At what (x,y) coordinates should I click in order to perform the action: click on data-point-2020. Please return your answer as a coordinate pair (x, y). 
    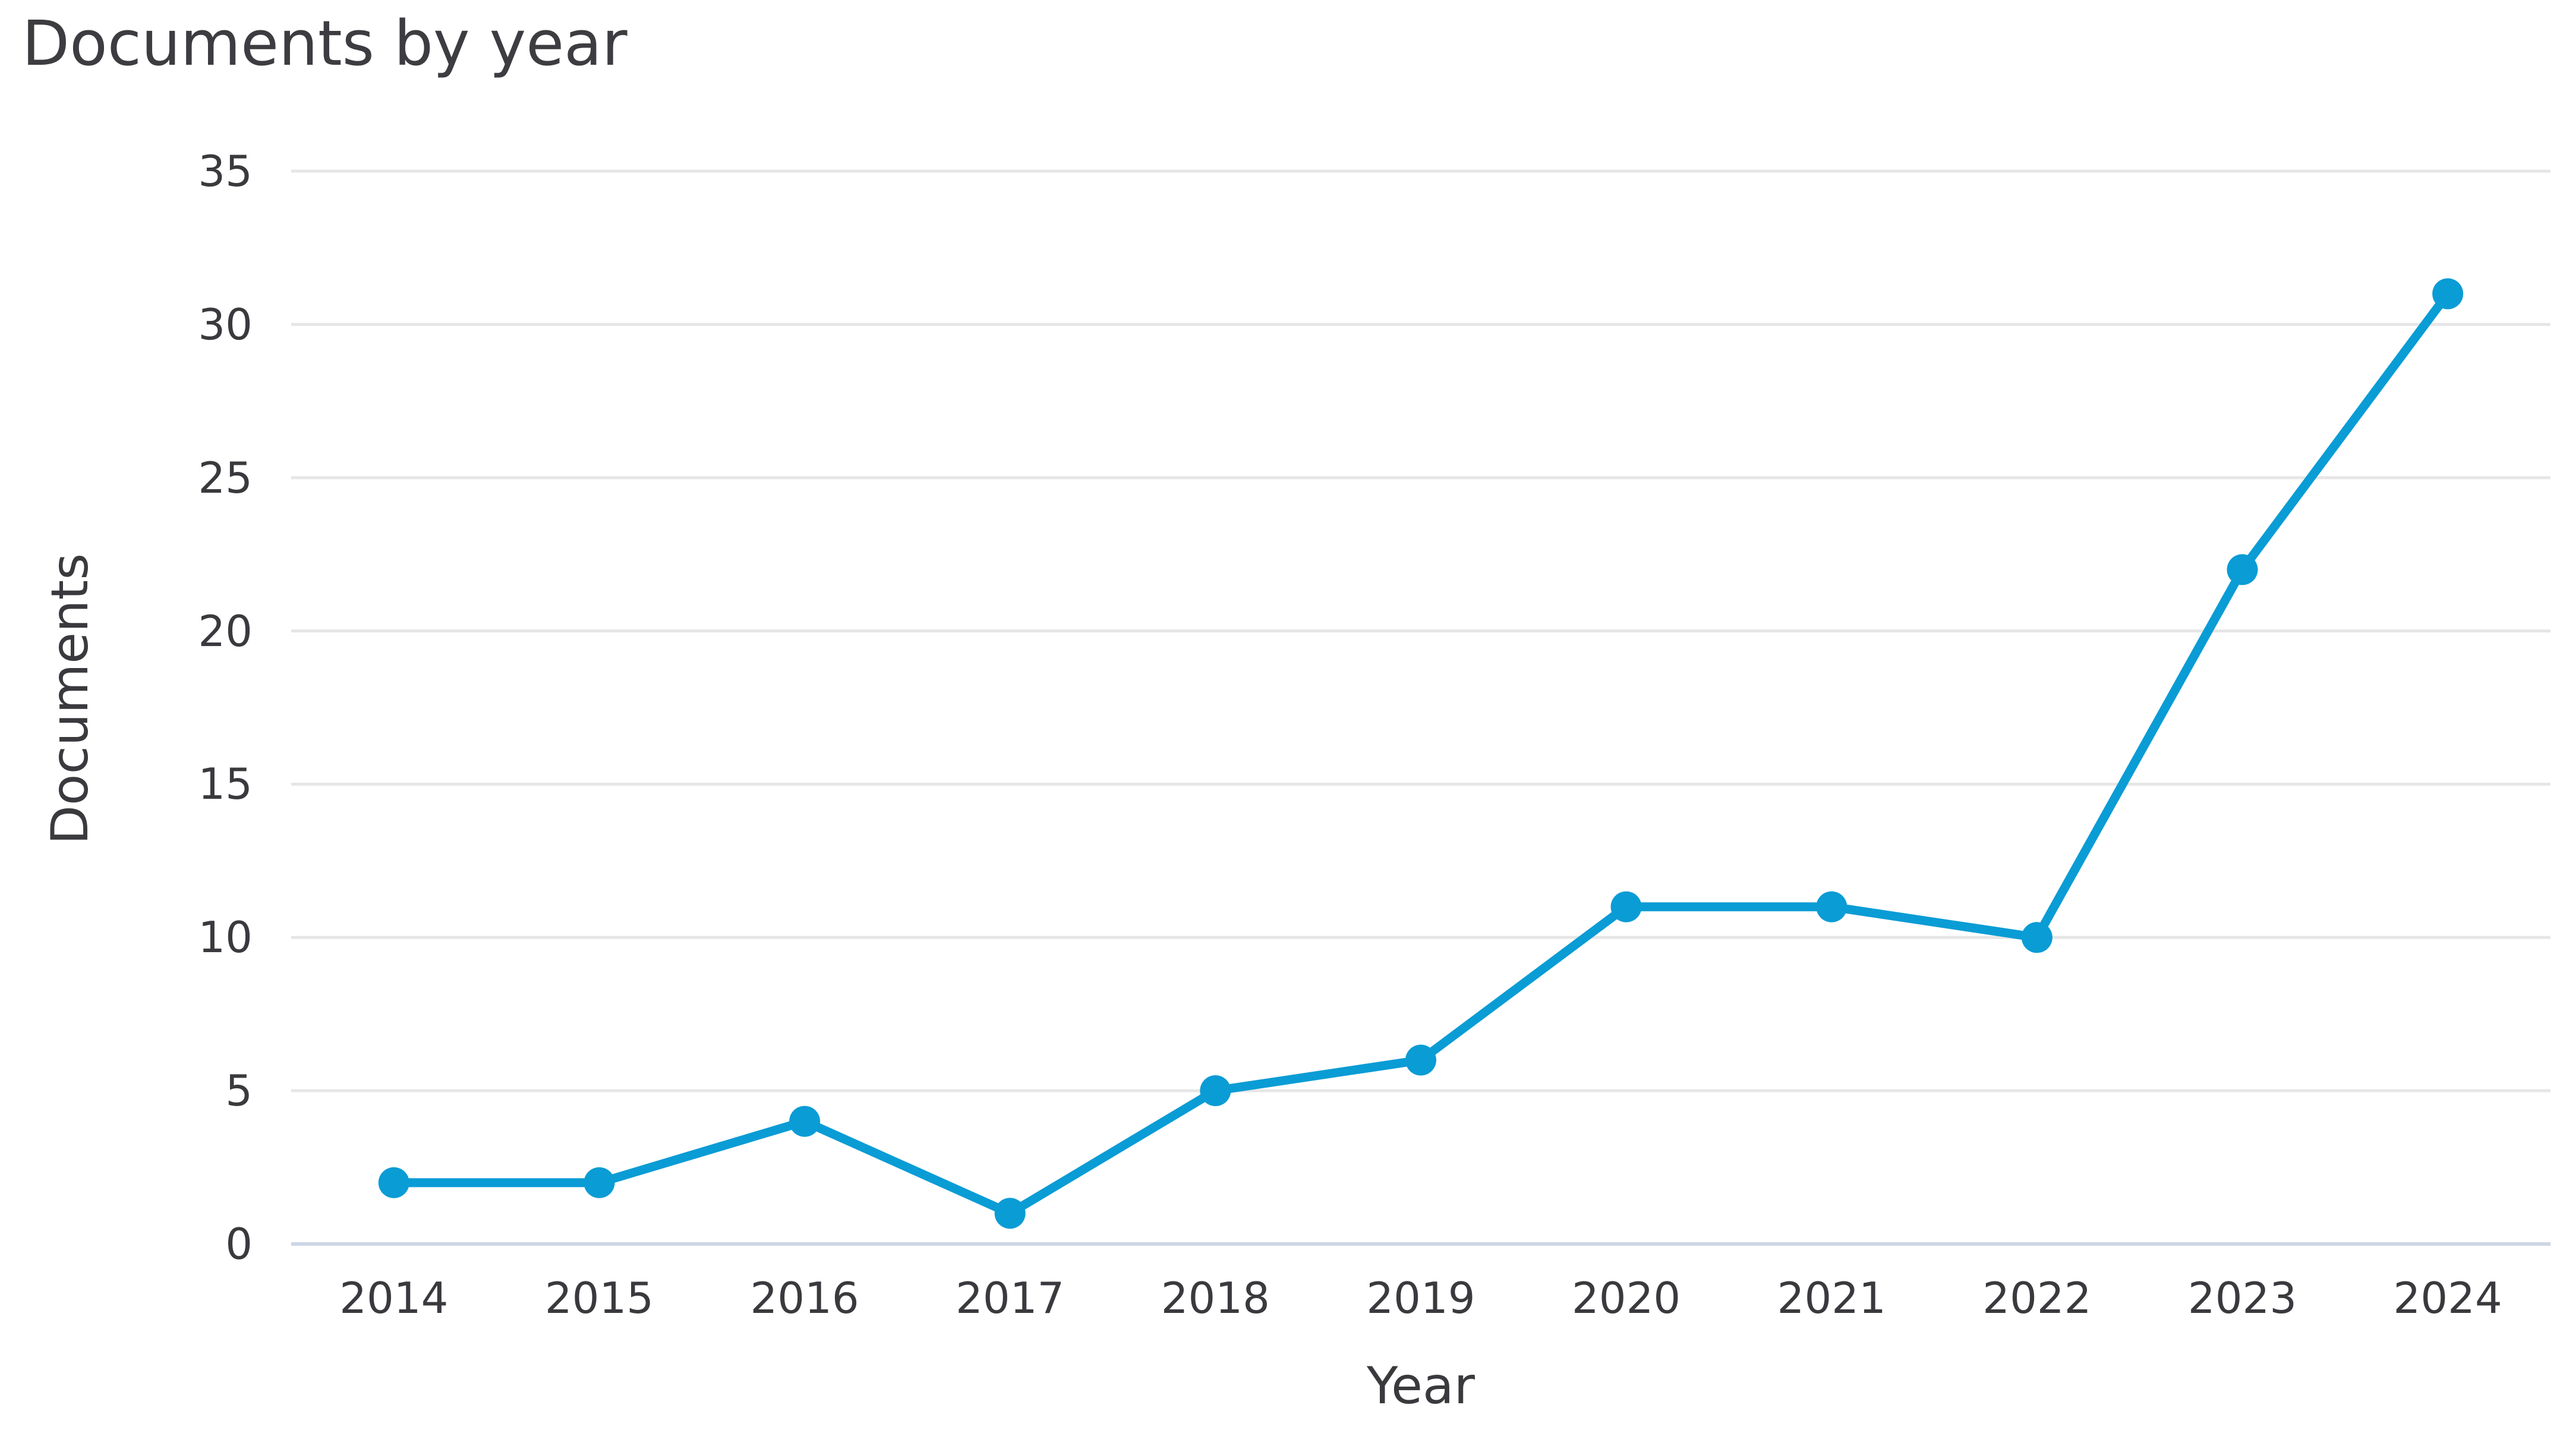
    Looking at the image, I should click on (1626, 906).